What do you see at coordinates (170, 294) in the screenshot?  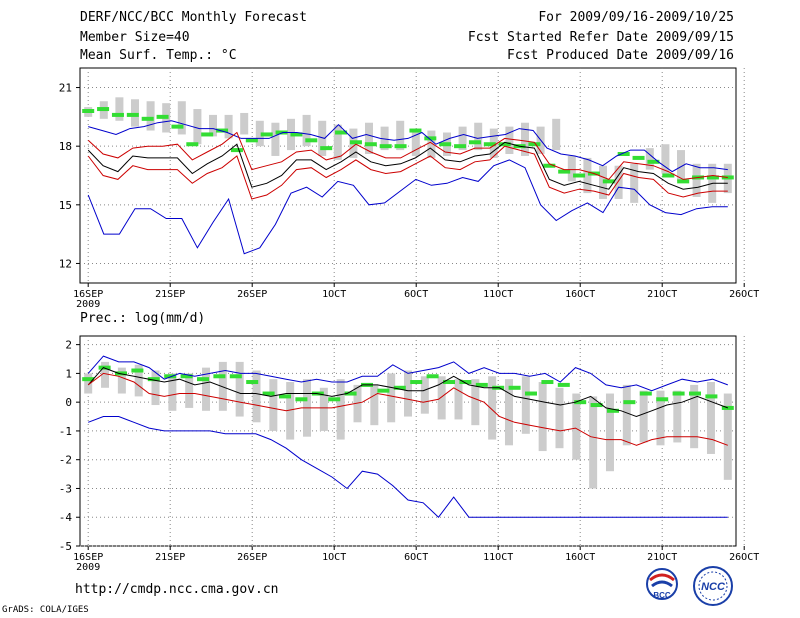 I see `x-tick-label: 21SEP` at bounding box center [170, 294].